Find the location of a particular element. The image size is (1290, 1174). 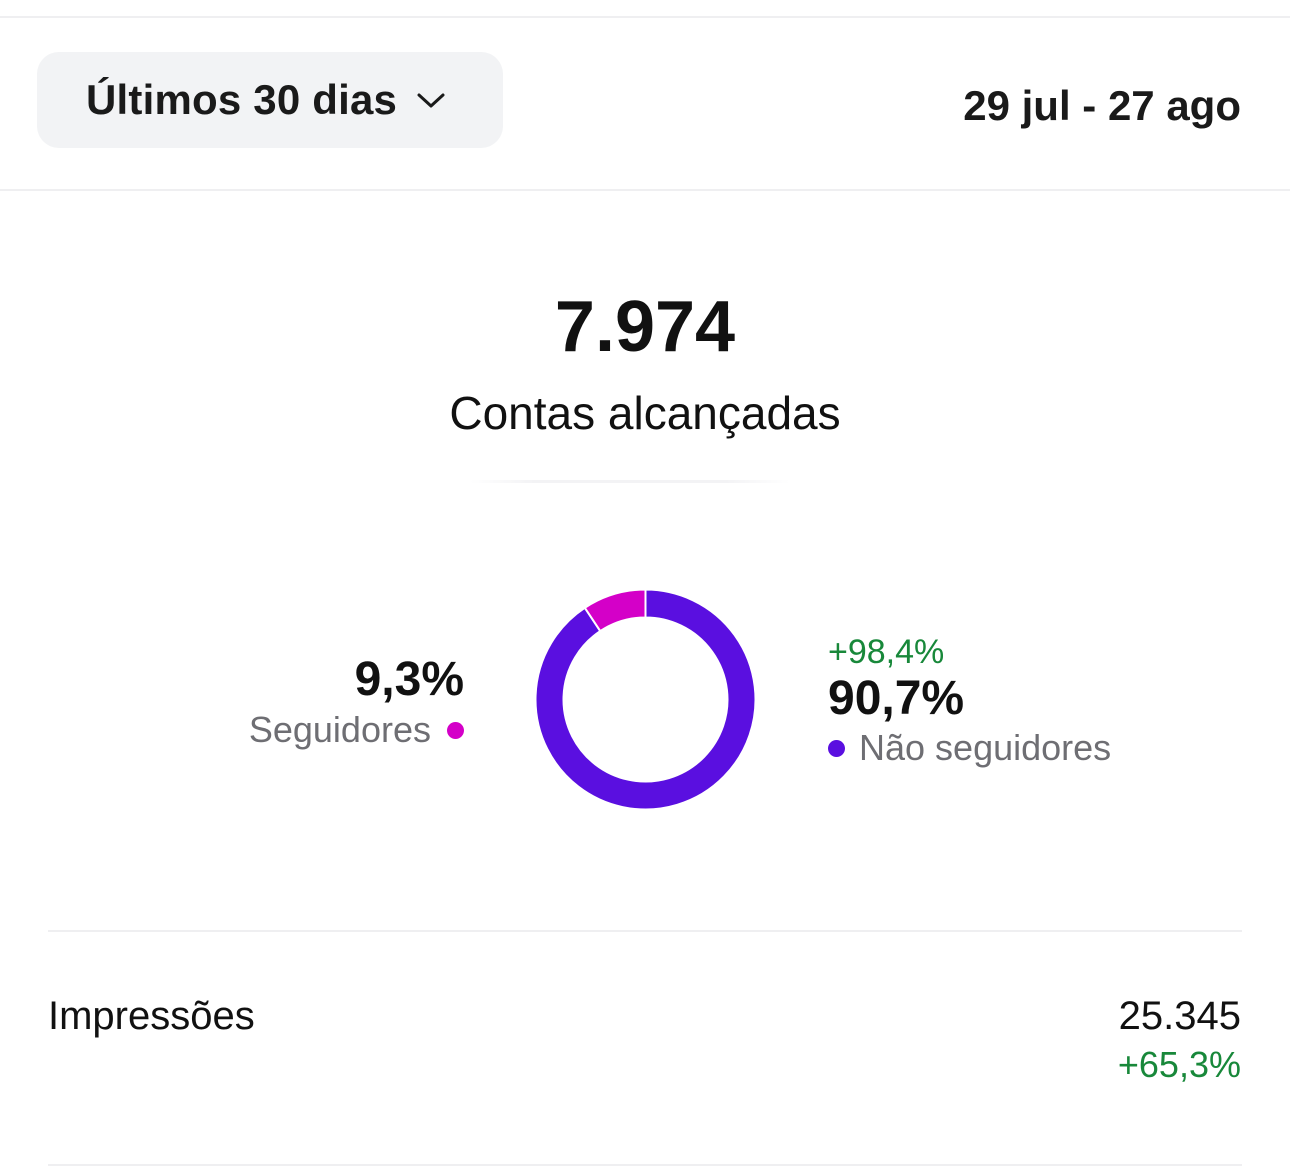

header-divider is located at coordinates (645, 190).